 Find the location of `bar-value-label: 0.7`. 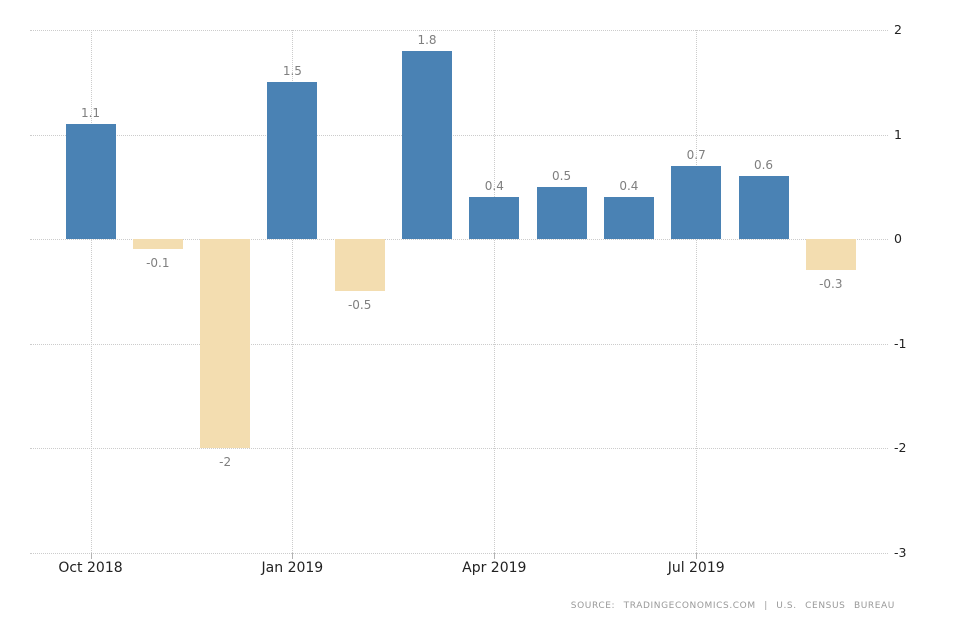

bar-value-label: 0.7 is located at coordinates (696, 154).